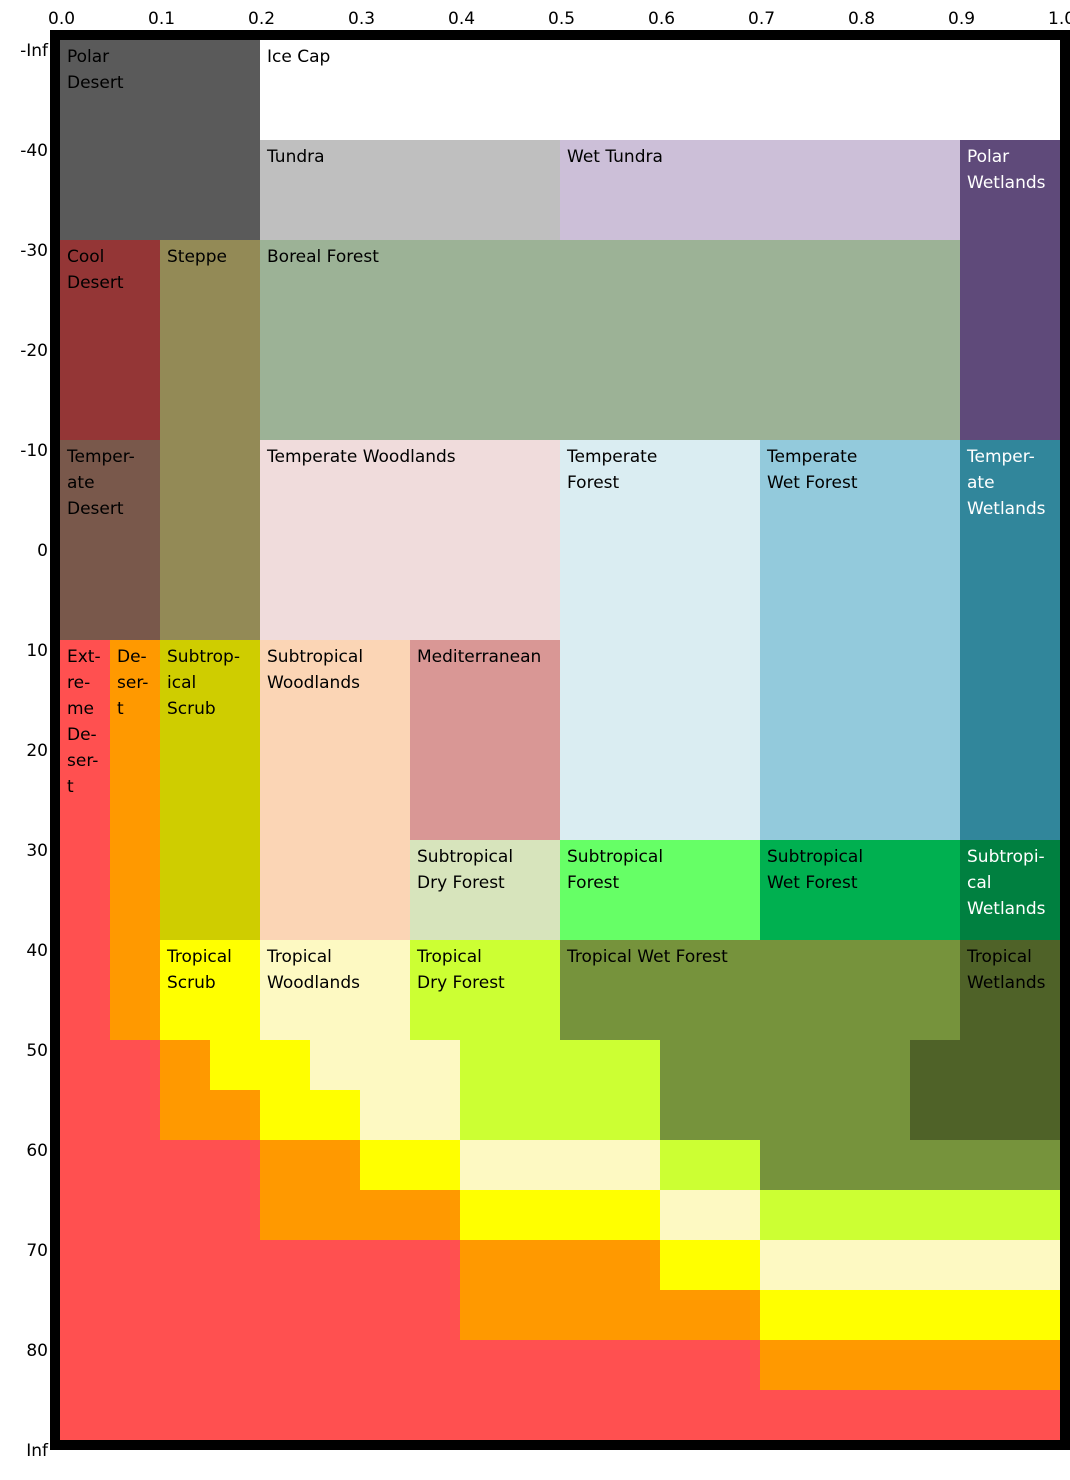 The height and width of the screenshot is (1480, 1070). Describe the element at coordinates (37, 751) in the screenshot. I see `y-tick-label: 20` at that location.